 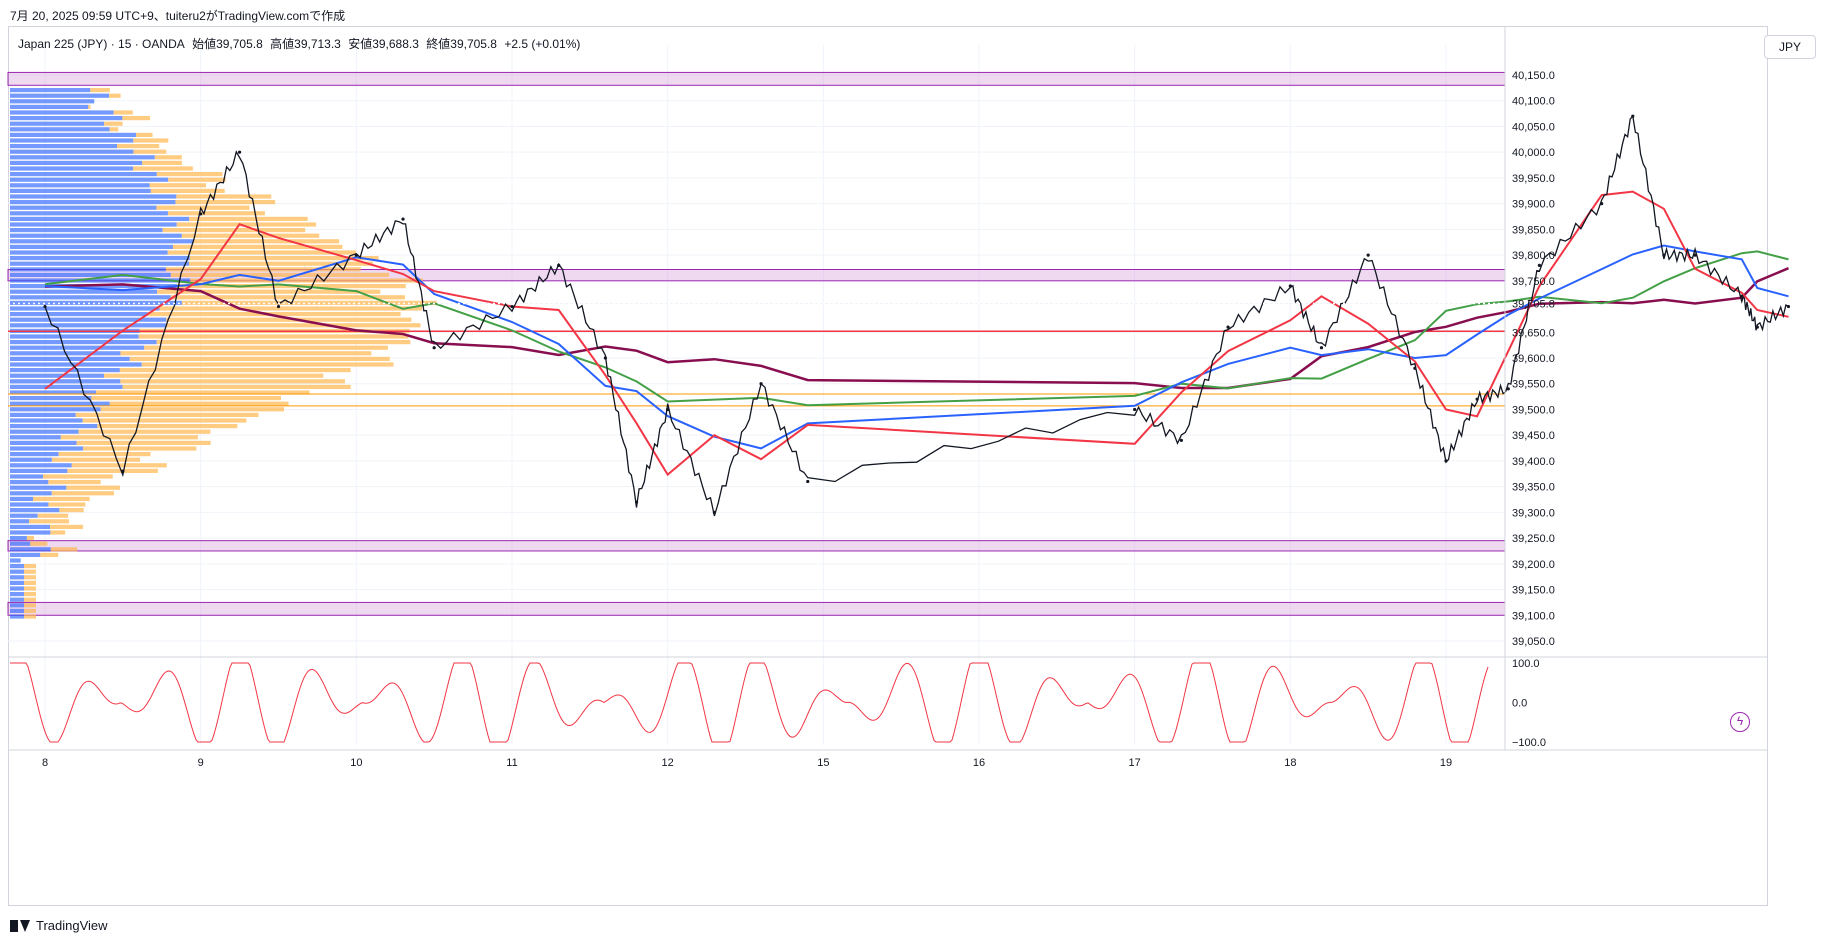 What do you see at coordinates (1533, 282) in the screenshot?
I see `y-axis-tick-label: 39,750.0` at bounding box center [1533, 282].